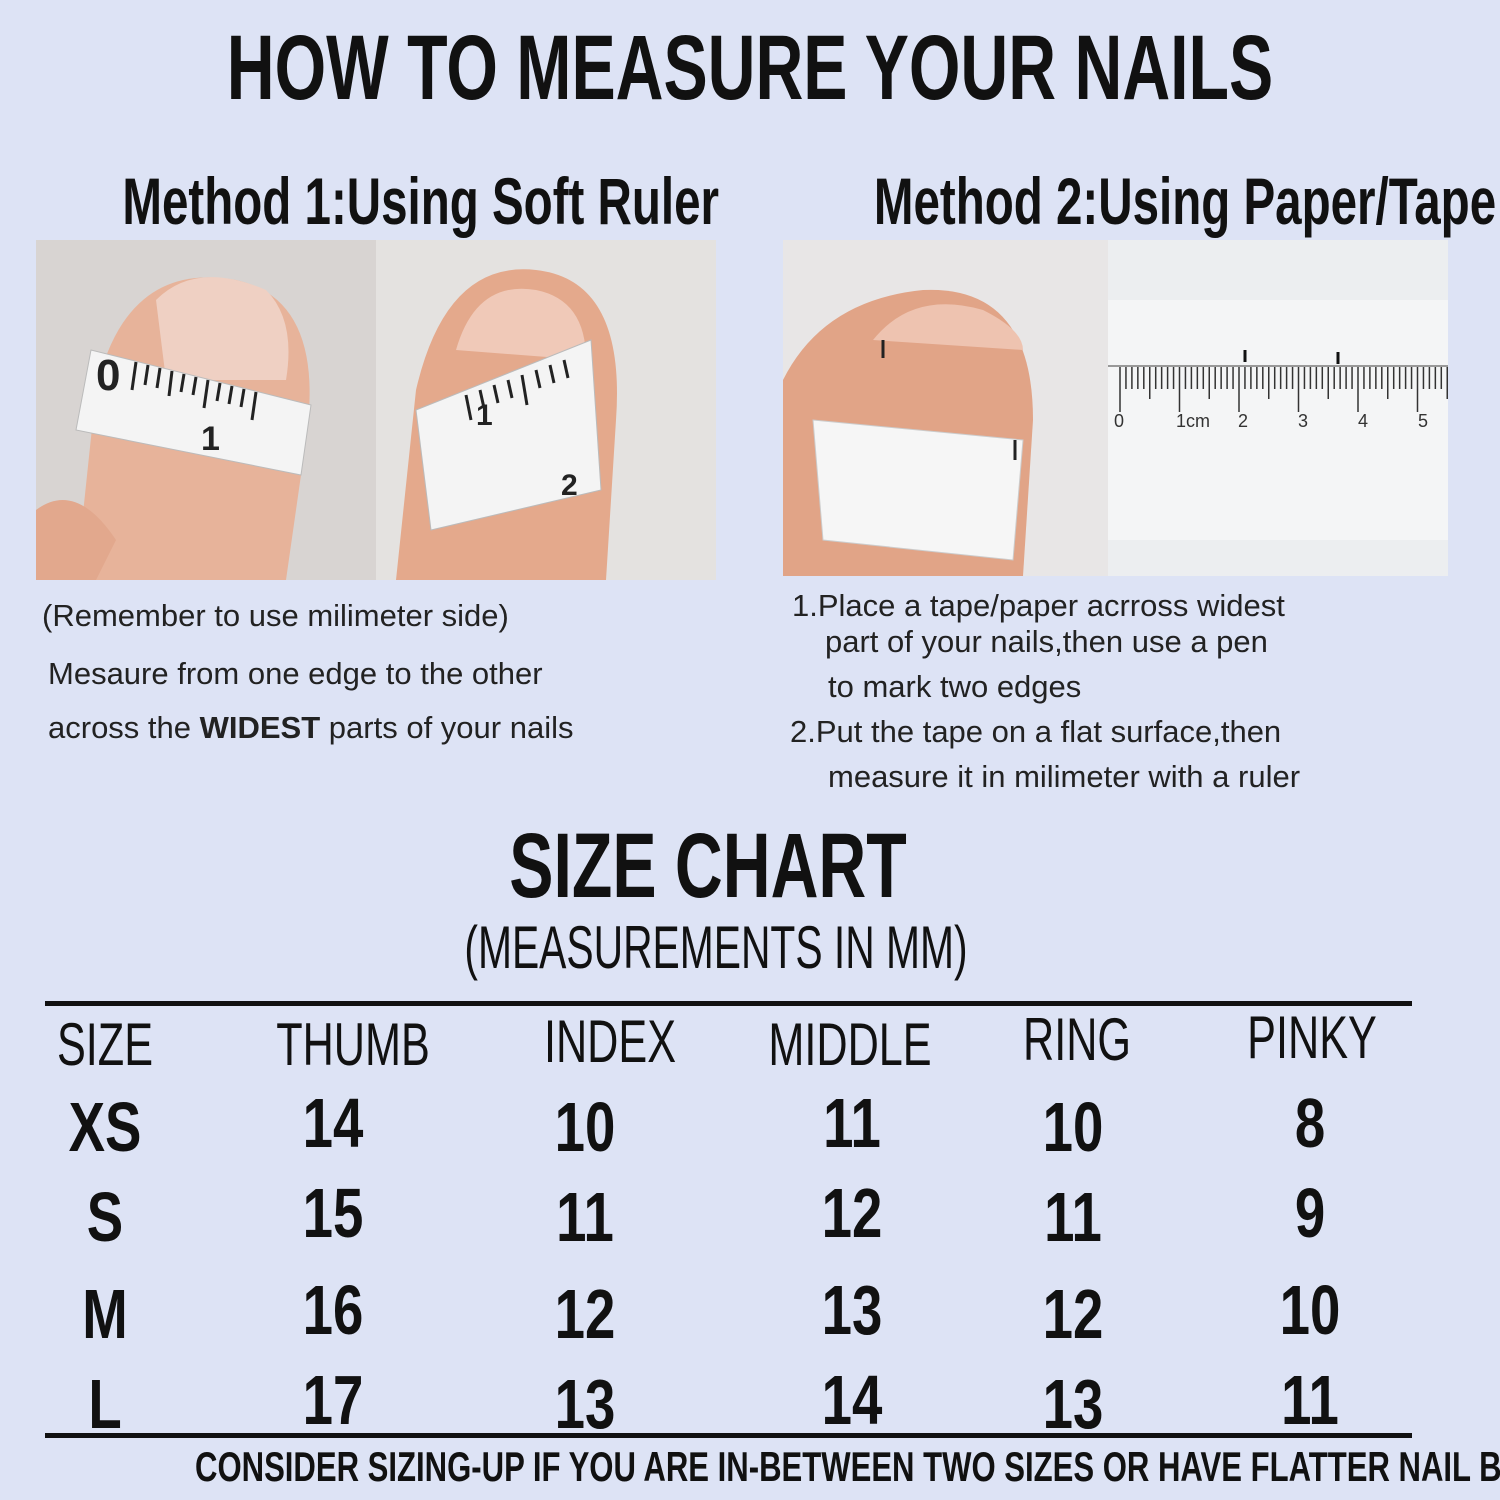 This screenshot has width=1500, height=1500. What do you see at coordinates (124, 727) in the screenshot?
I see `text: across the` at bounding box center [124, 727].